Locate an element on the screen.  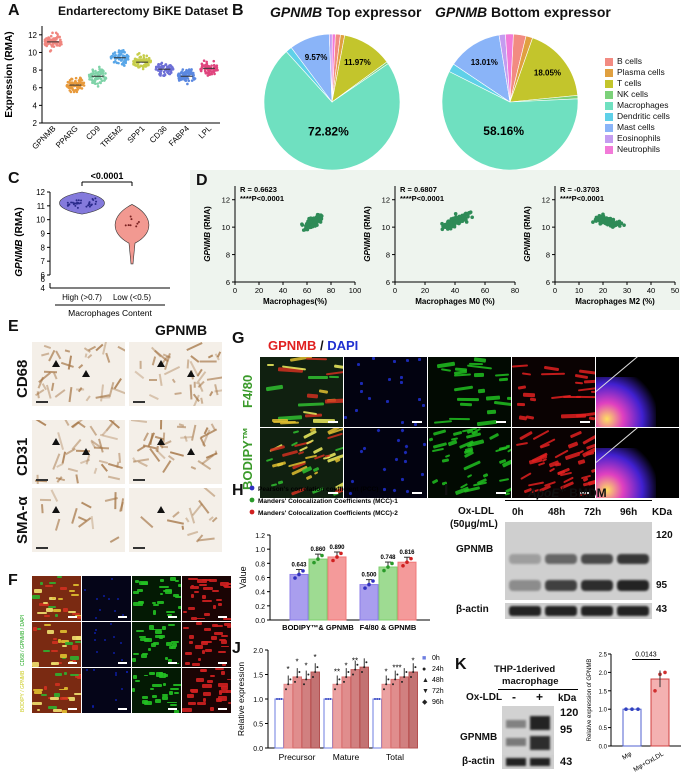
a-gene-label: SPP1 is located at coordinates (136, 134).